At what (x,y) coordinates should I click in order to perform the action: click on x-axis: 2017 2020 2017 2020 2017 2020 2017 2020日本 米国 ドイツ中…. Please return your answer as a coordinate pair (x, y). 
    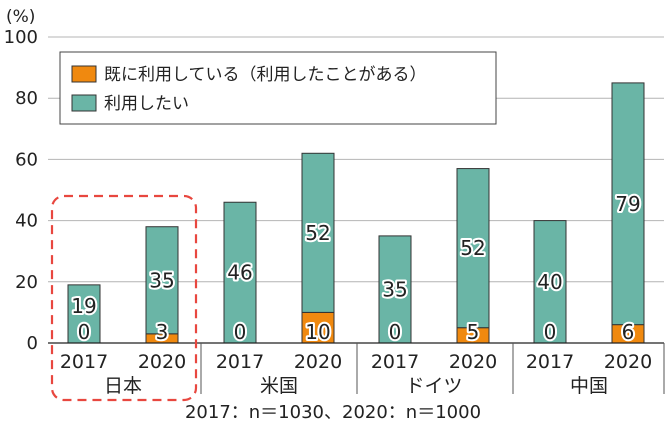
    Looking at the image, I should click on (356, 369).